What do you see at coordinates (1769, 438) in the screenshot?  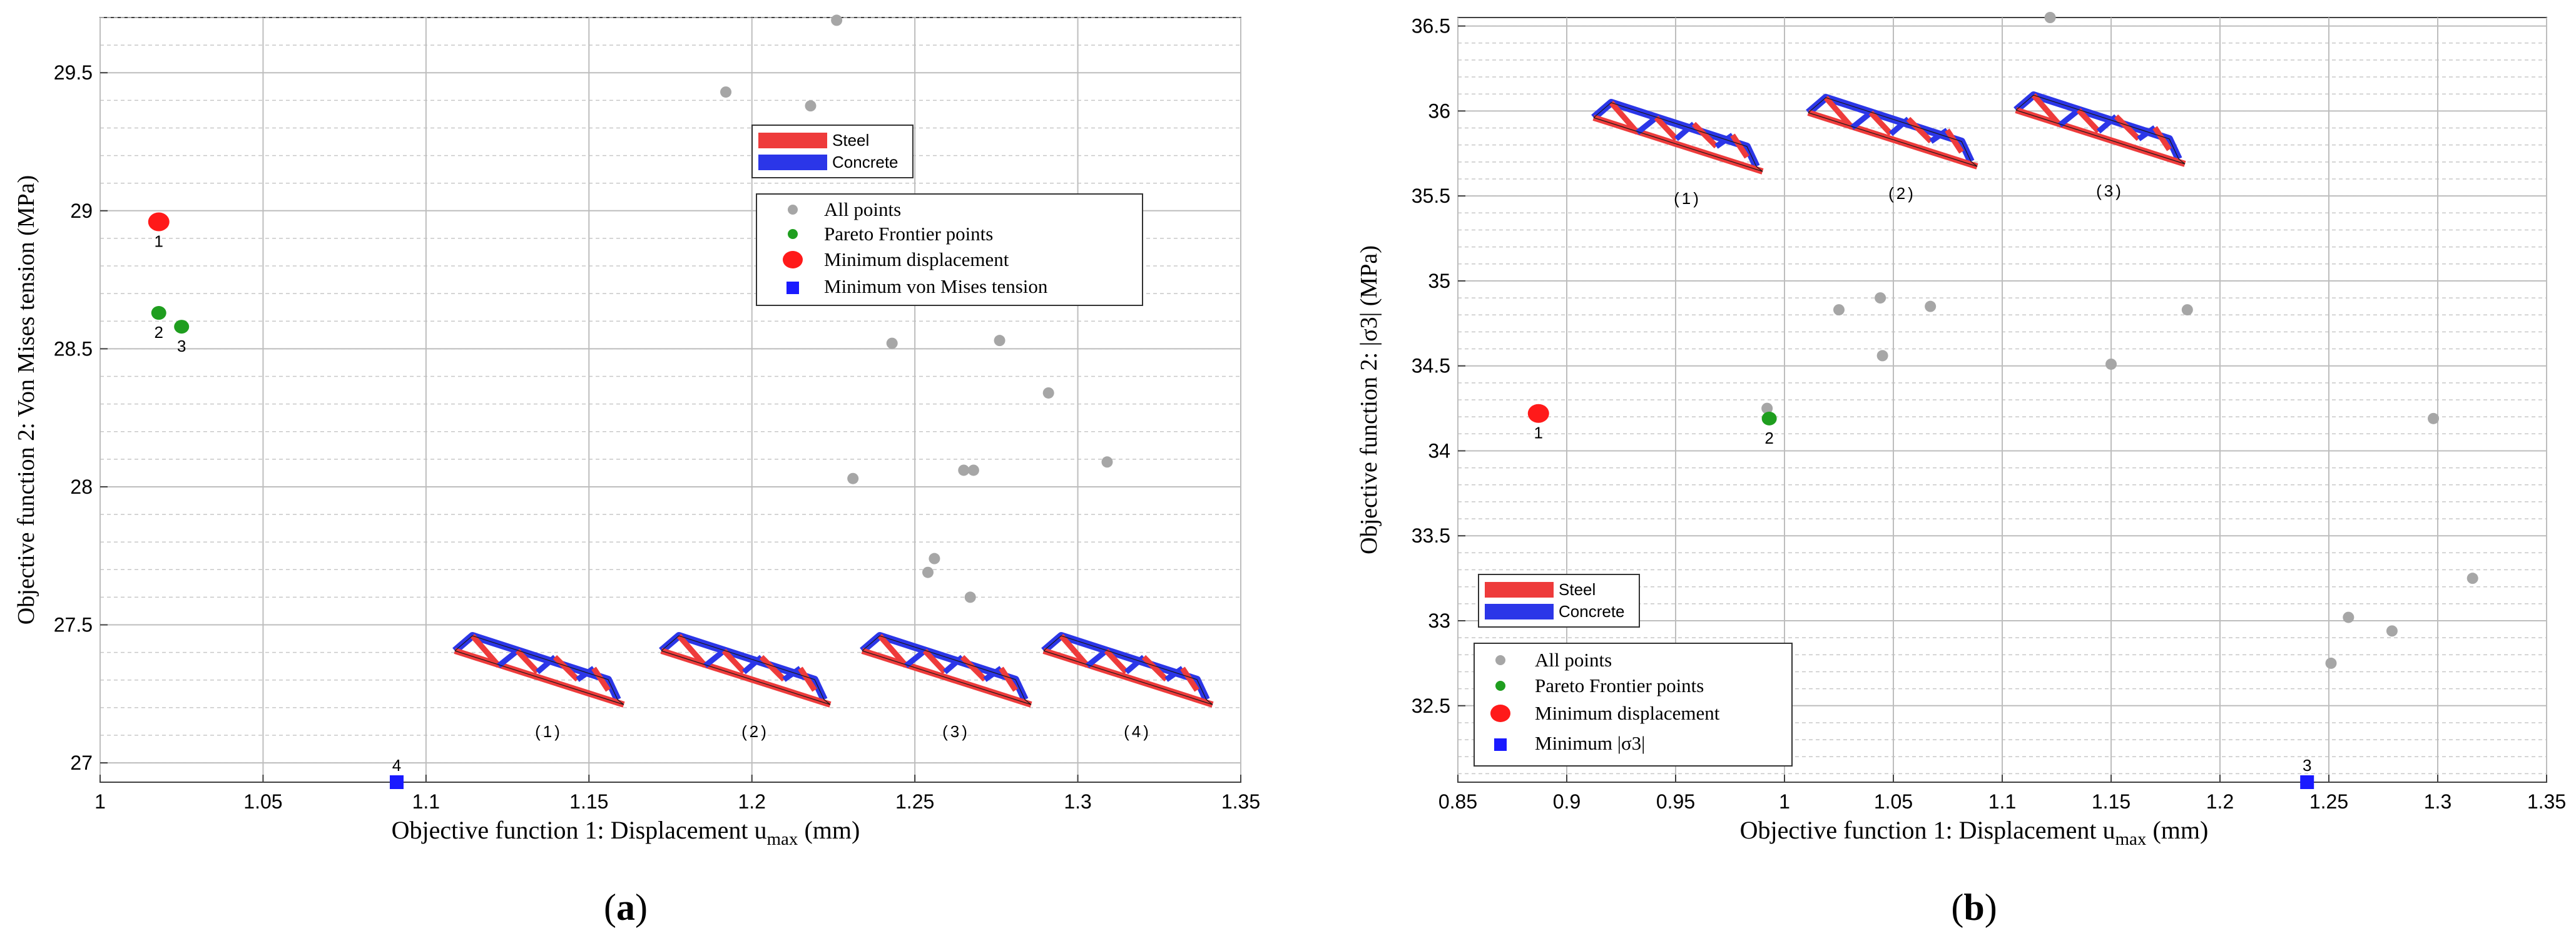 I see `point-label: 2` at bounding box center [1769, 438].